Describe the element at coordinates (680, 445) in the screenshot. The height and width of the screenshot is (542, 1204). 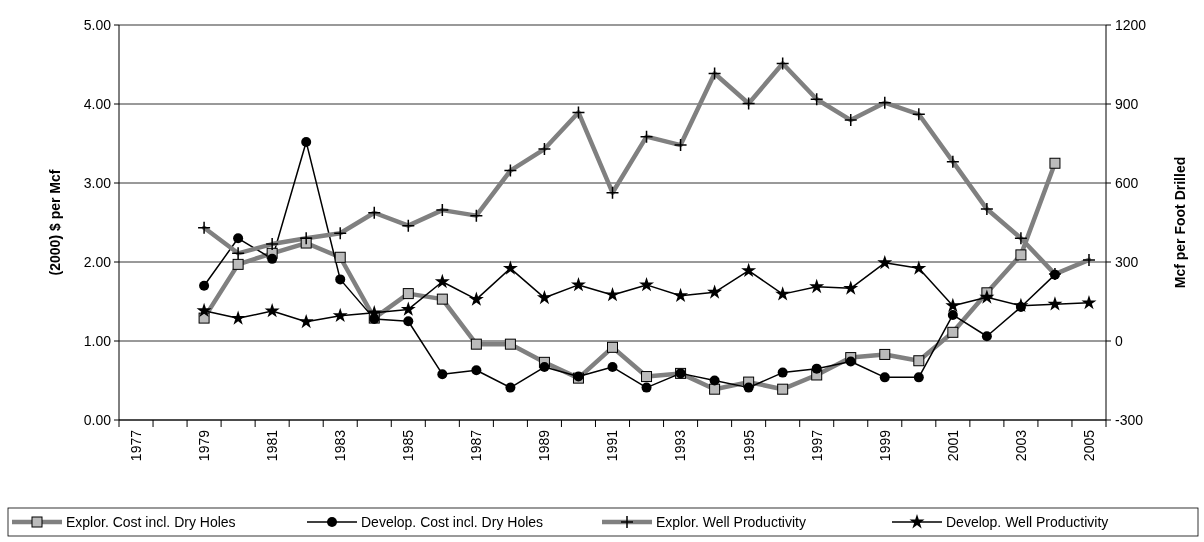
I see `x-tick-label: 1993` at that location.